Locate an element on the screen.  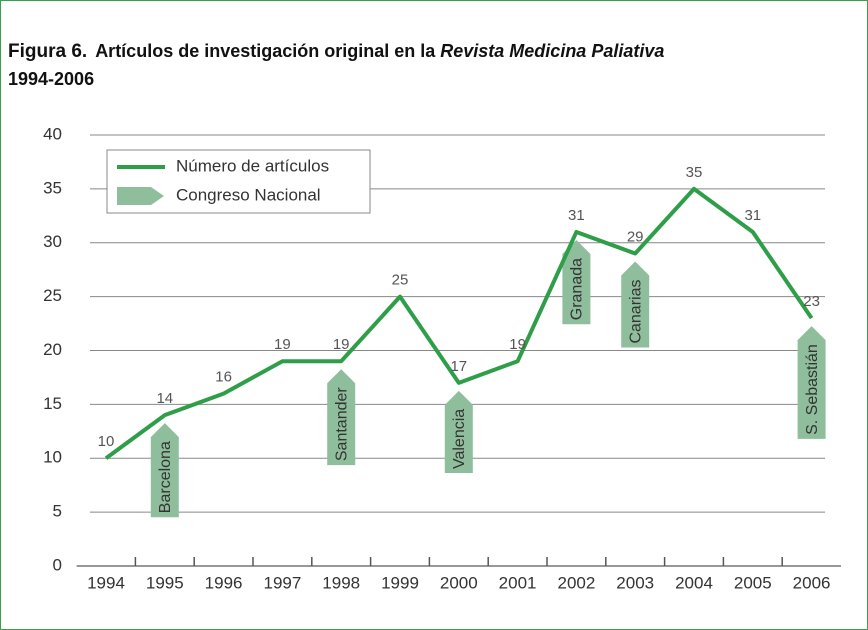
event-marker: Barcelona is located at coordinates (164, 470).